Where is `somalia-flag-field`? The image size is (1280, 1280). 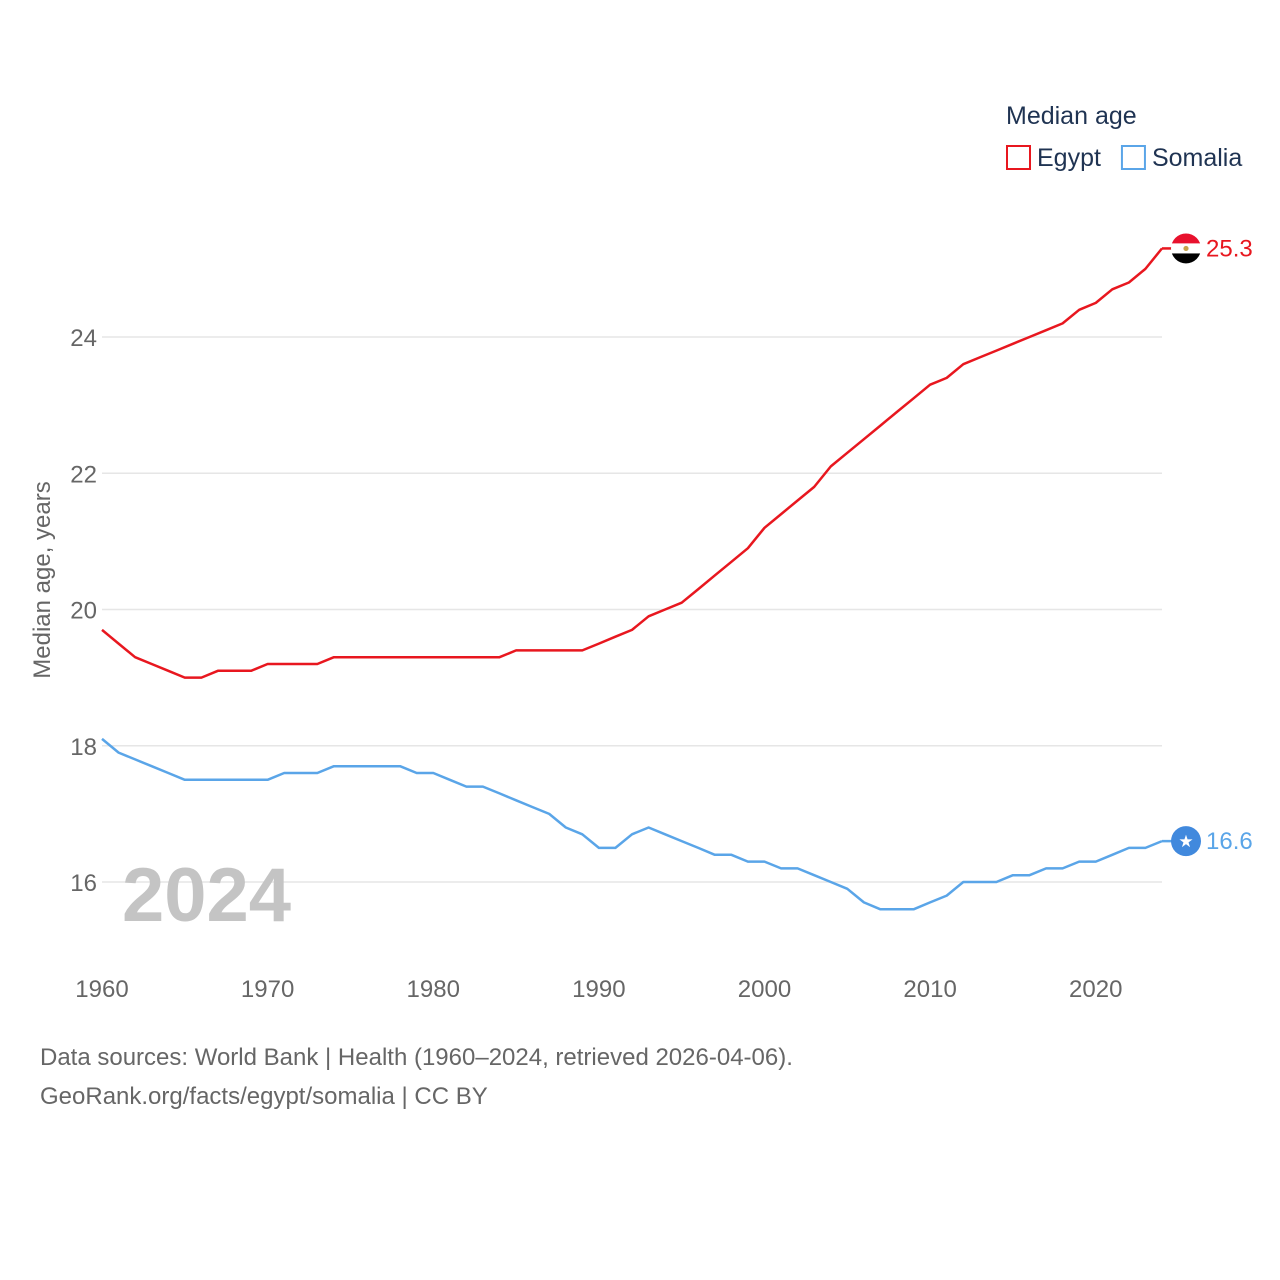 somalia-flag-field is located at coordinates (1186, 841).